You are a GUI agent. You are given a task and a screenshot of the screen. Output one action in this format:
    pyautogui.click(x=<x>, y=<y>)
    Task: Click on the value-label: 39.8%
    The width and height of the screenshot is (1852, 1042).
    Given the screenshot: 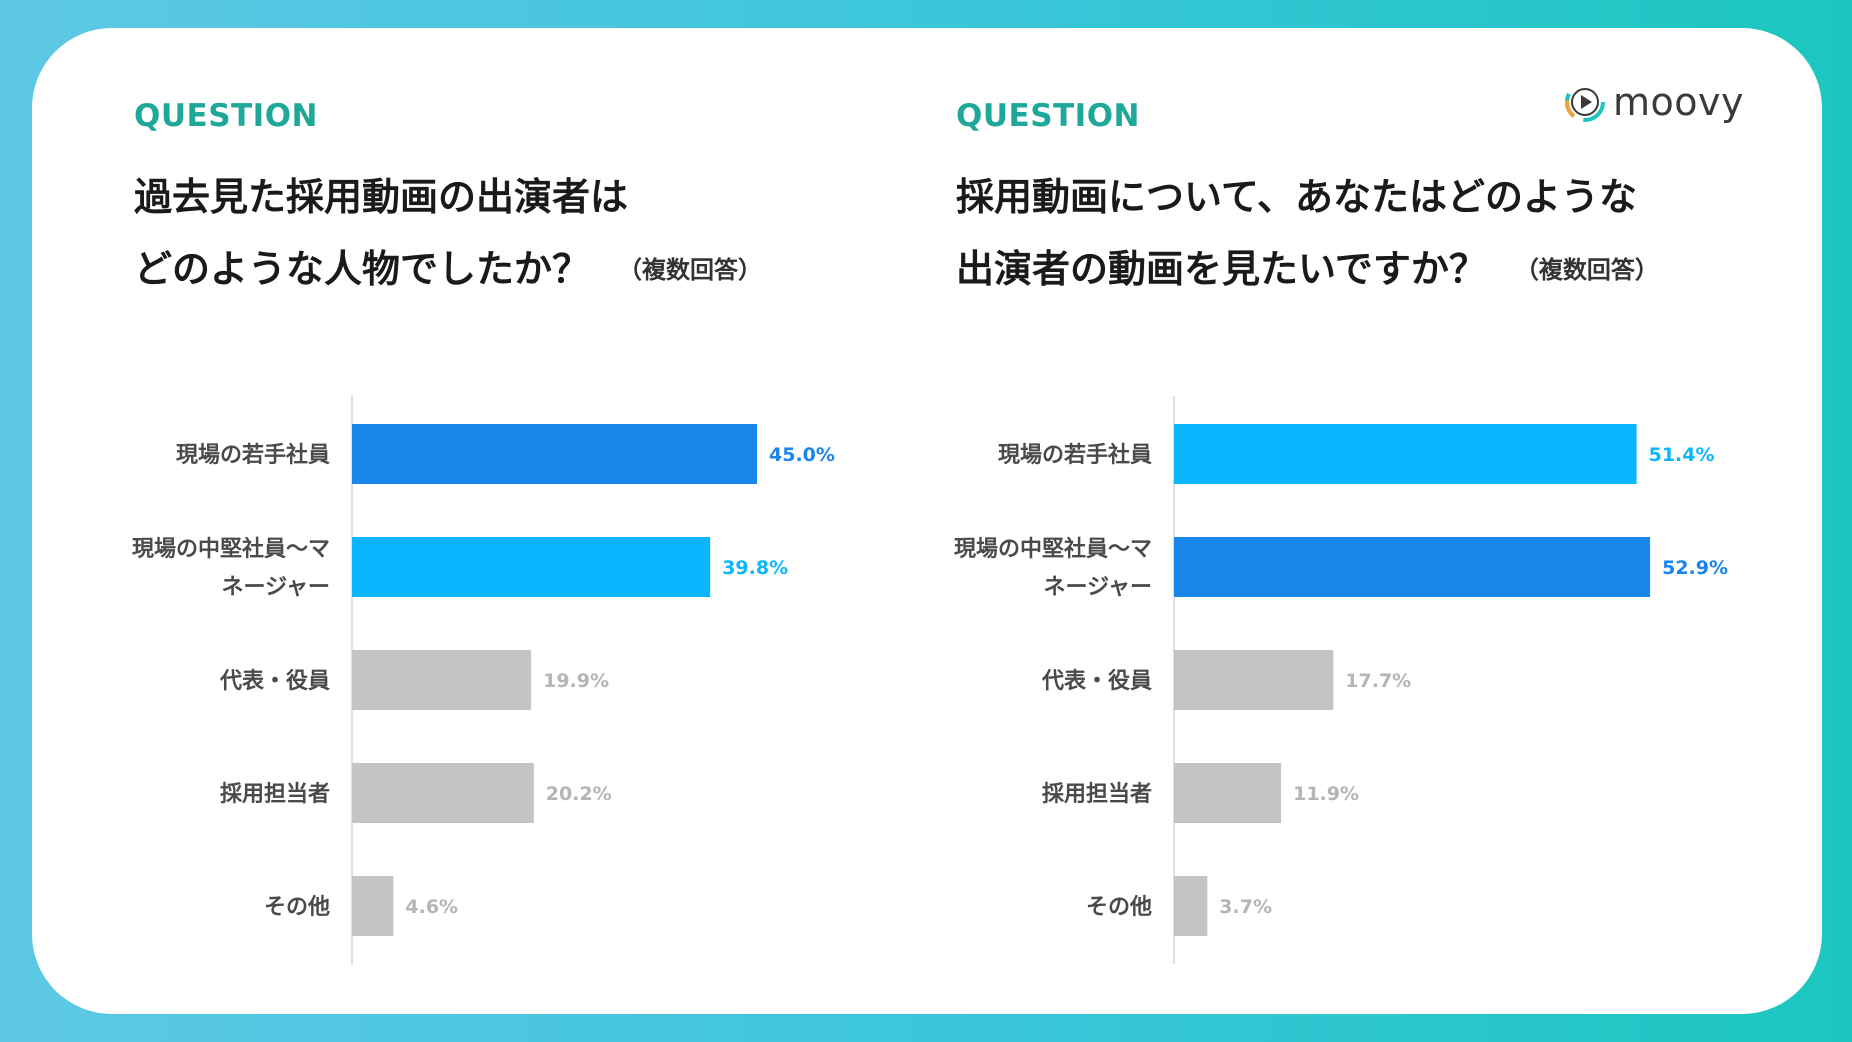 What is the action you would take?
    pyautogui.click(x=755, y=568)
    